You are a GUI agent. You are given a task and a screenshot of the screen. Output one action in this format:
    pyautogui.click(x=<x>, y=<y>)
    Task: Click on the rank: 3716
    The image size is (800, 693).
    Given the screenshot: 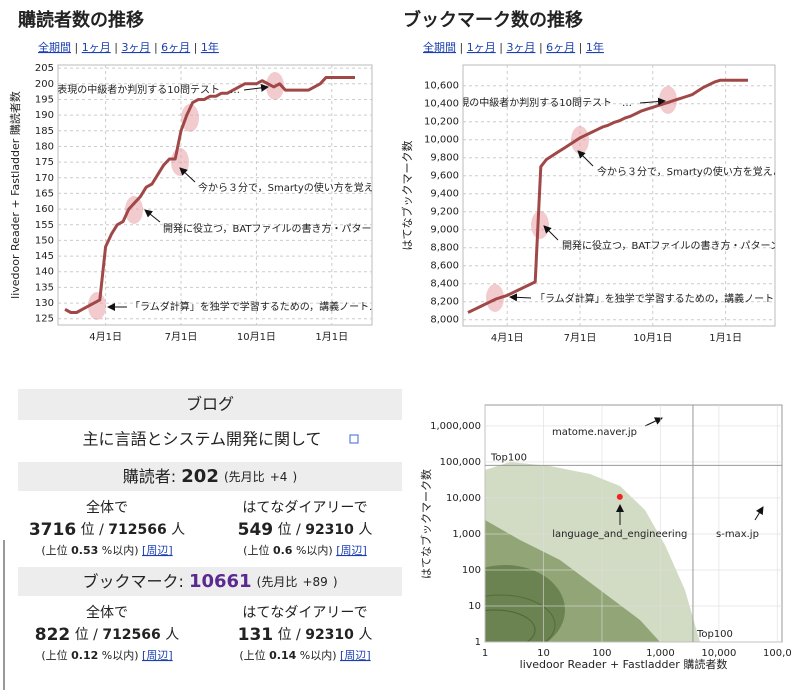 What is the action you would take?
    pyautogui.click(x=52, y=530)
    